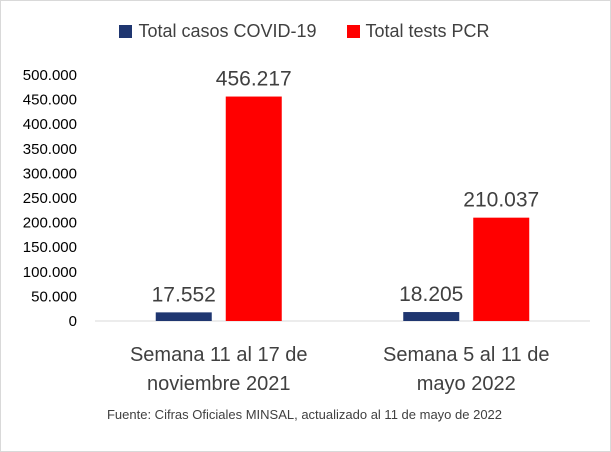 The image size is (611, 452). I want to click on y-tick-label: 450.000, so click(50, 100).